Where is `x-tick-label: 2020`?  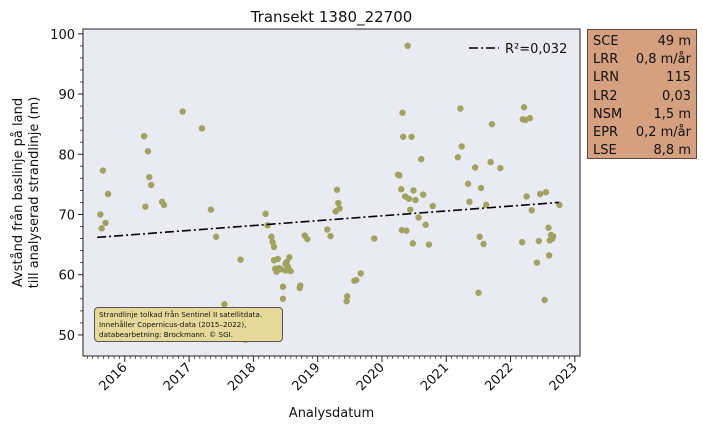 x-tick-label: 2020 is located at coordinates (371, 377).